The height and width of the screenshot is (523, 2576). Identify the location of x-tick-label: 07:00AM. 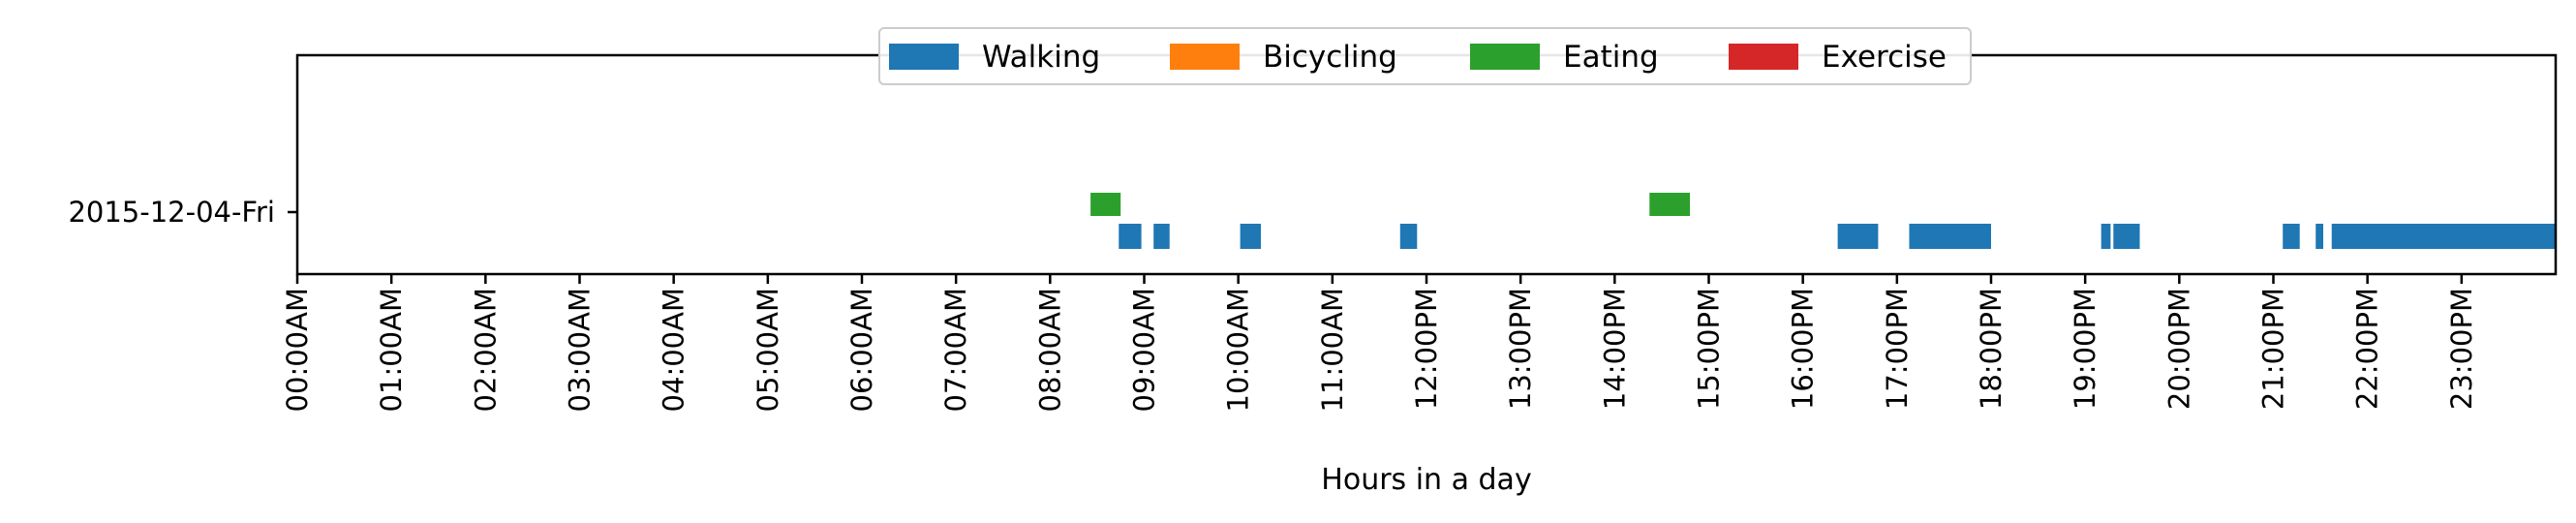
(955, 350).